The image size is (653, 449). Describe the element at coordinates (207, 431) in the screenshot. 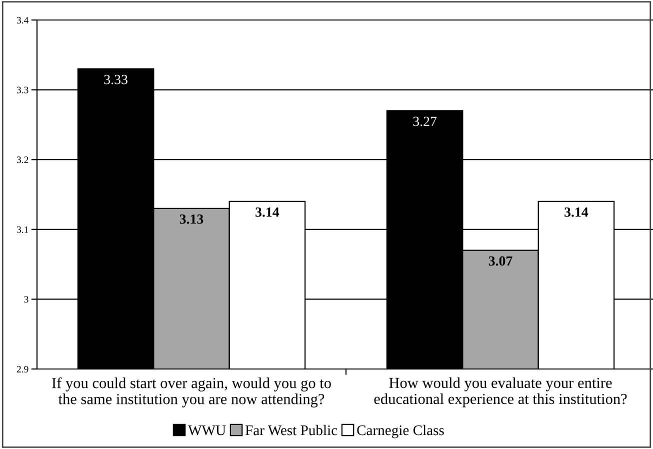

I see `legend-label: WWU` at that location.